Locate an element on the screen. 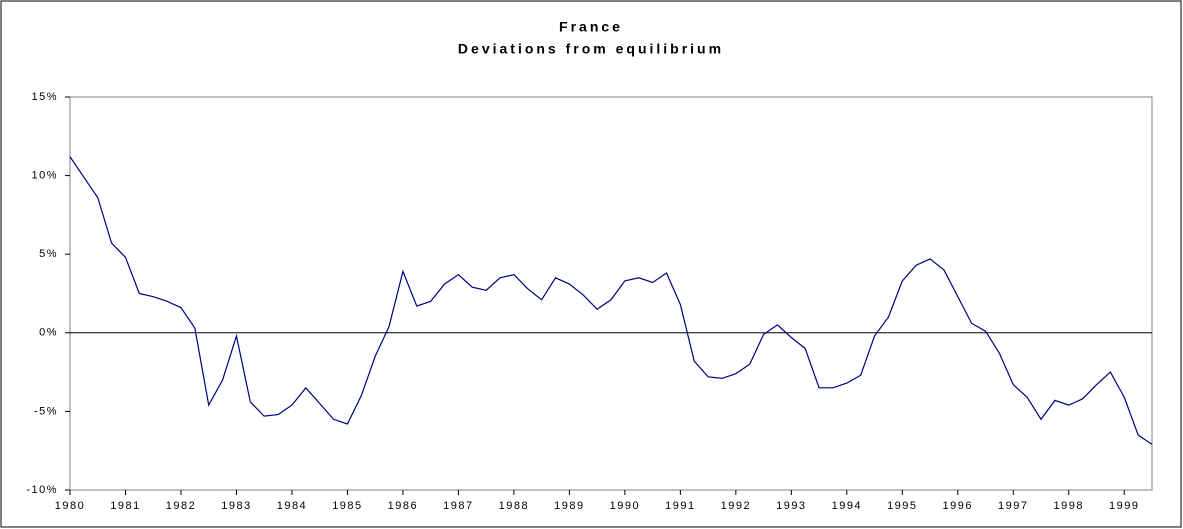 The width and height of the screenshot is (1183, 529). y-tick-label: 15% is located at coordinates (44, 97).